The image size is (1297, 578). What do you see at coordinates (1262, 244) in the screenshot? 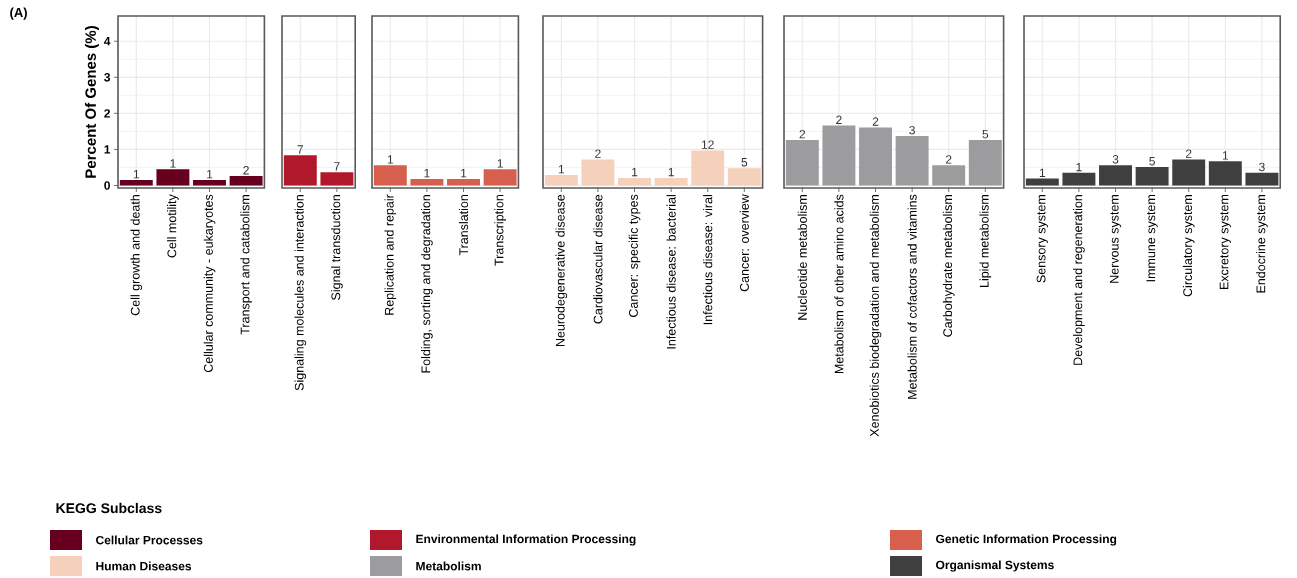
I see `x-tick-label: Endocrine system` at bounding box center [1262, 244].